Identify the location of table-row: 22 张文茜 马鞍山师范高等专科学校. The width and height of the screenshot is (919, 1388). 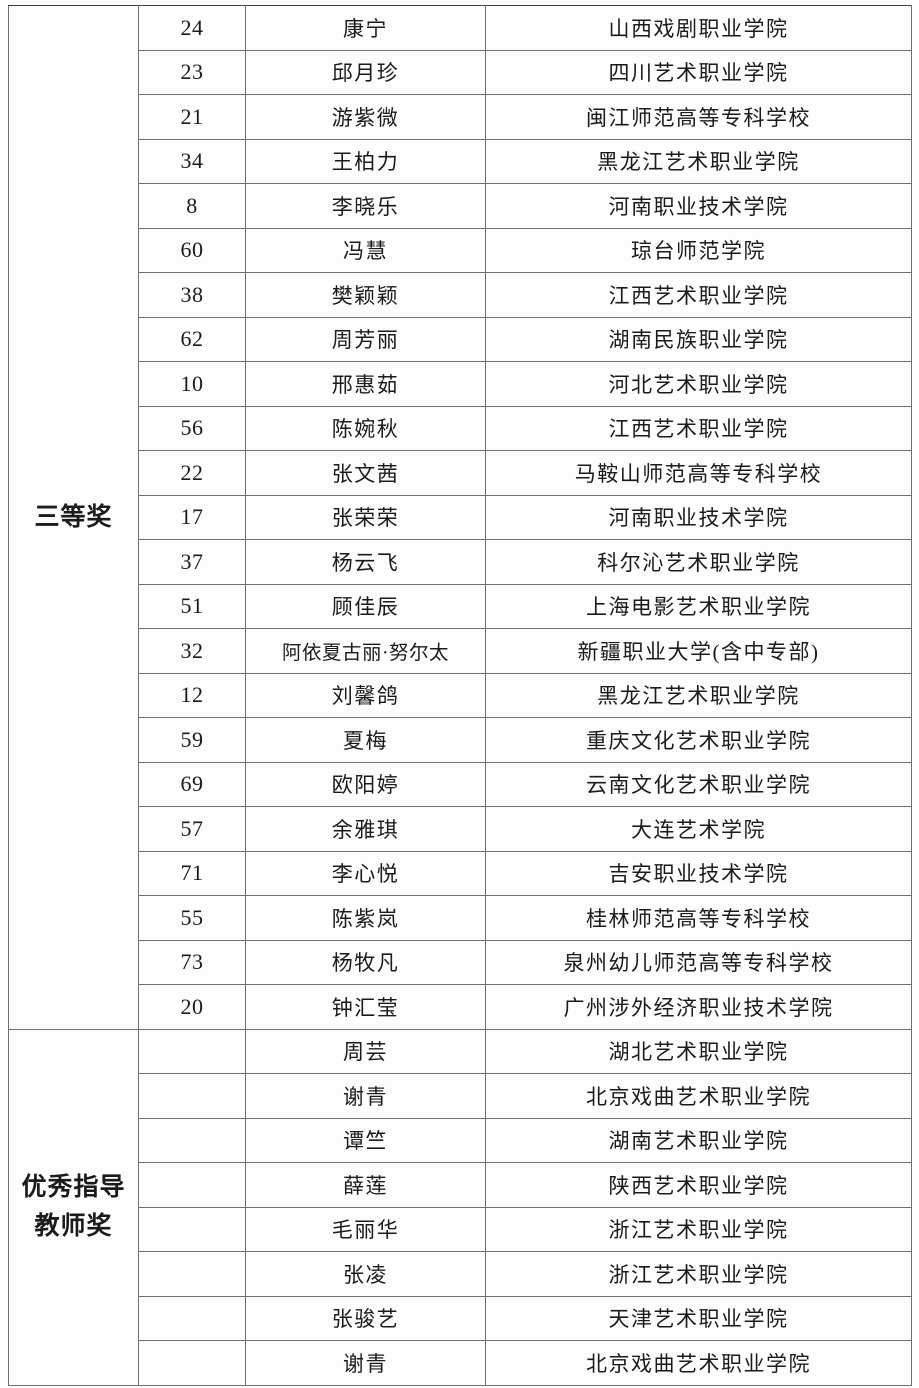
(460, 473).